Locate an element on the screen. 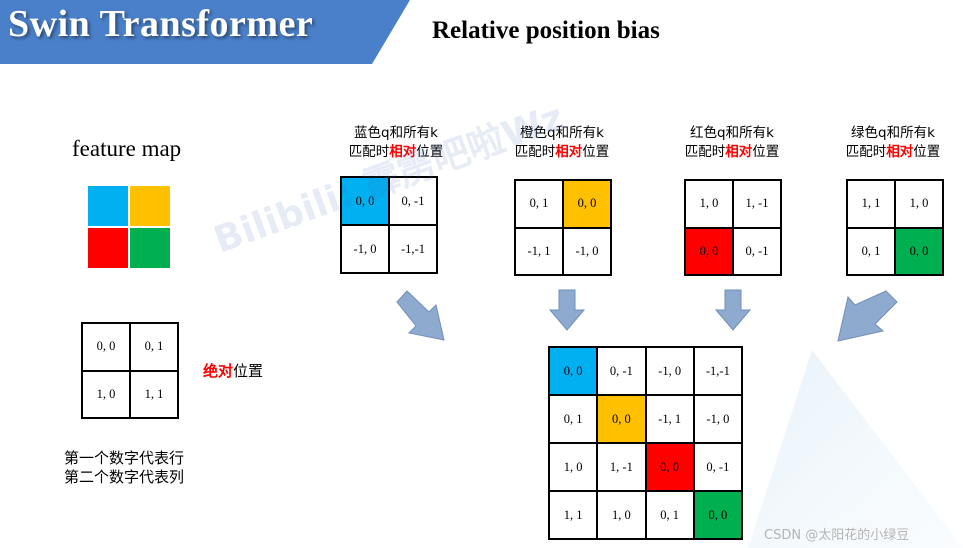 The width and height of the screenshot is (963, 548). note-line-1: 第一个数字代表行 is located at coordinates (124, 458).